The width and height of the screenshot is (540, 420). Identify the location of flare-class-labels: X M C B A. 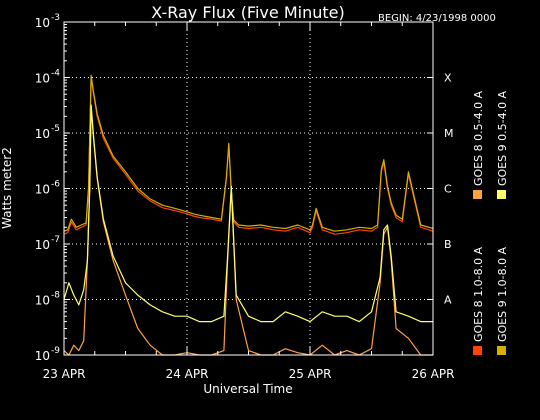
(449, 189).